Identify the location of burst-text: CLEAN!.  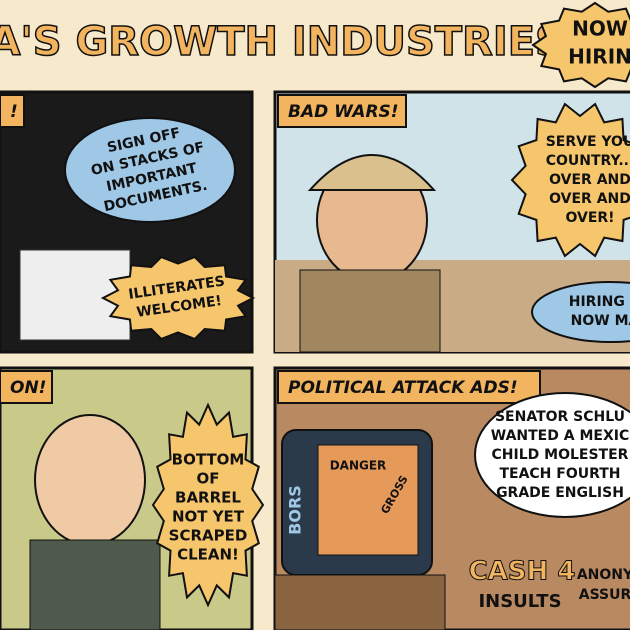
(208, 555).